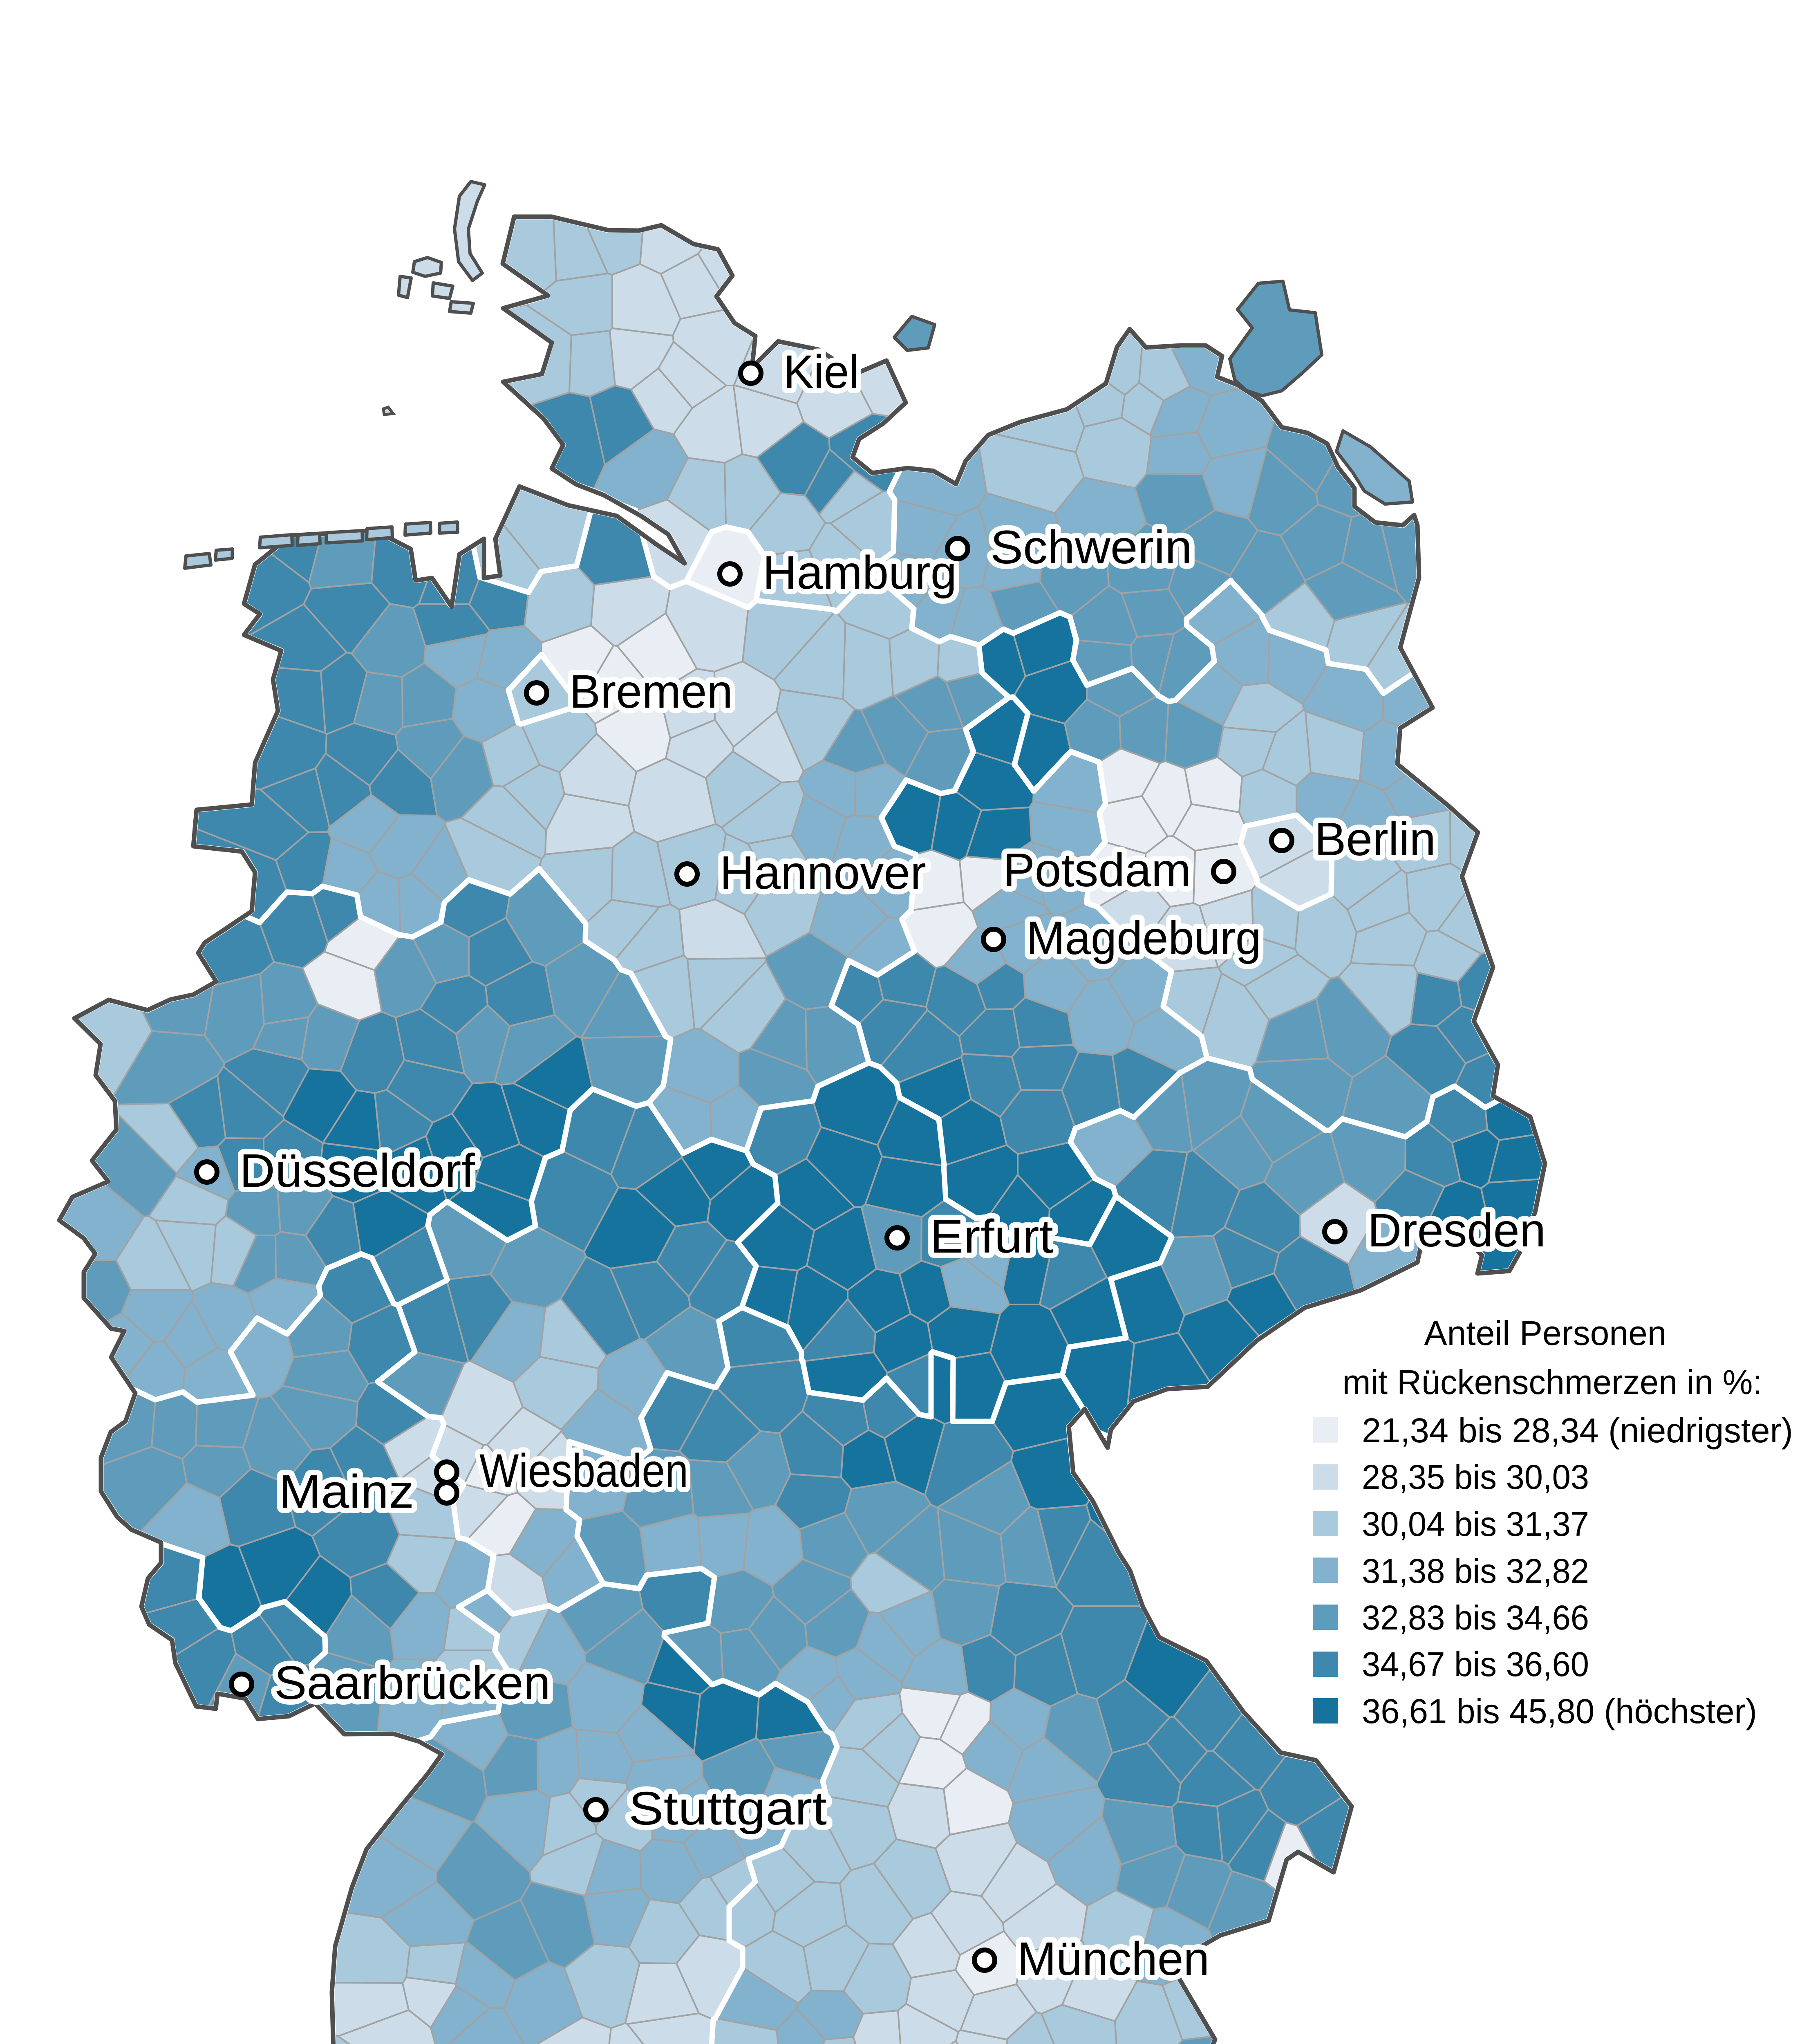 This screenshot has height=2044, width=1802. I want to click on svg-text: Bremen, so click(651, 692).